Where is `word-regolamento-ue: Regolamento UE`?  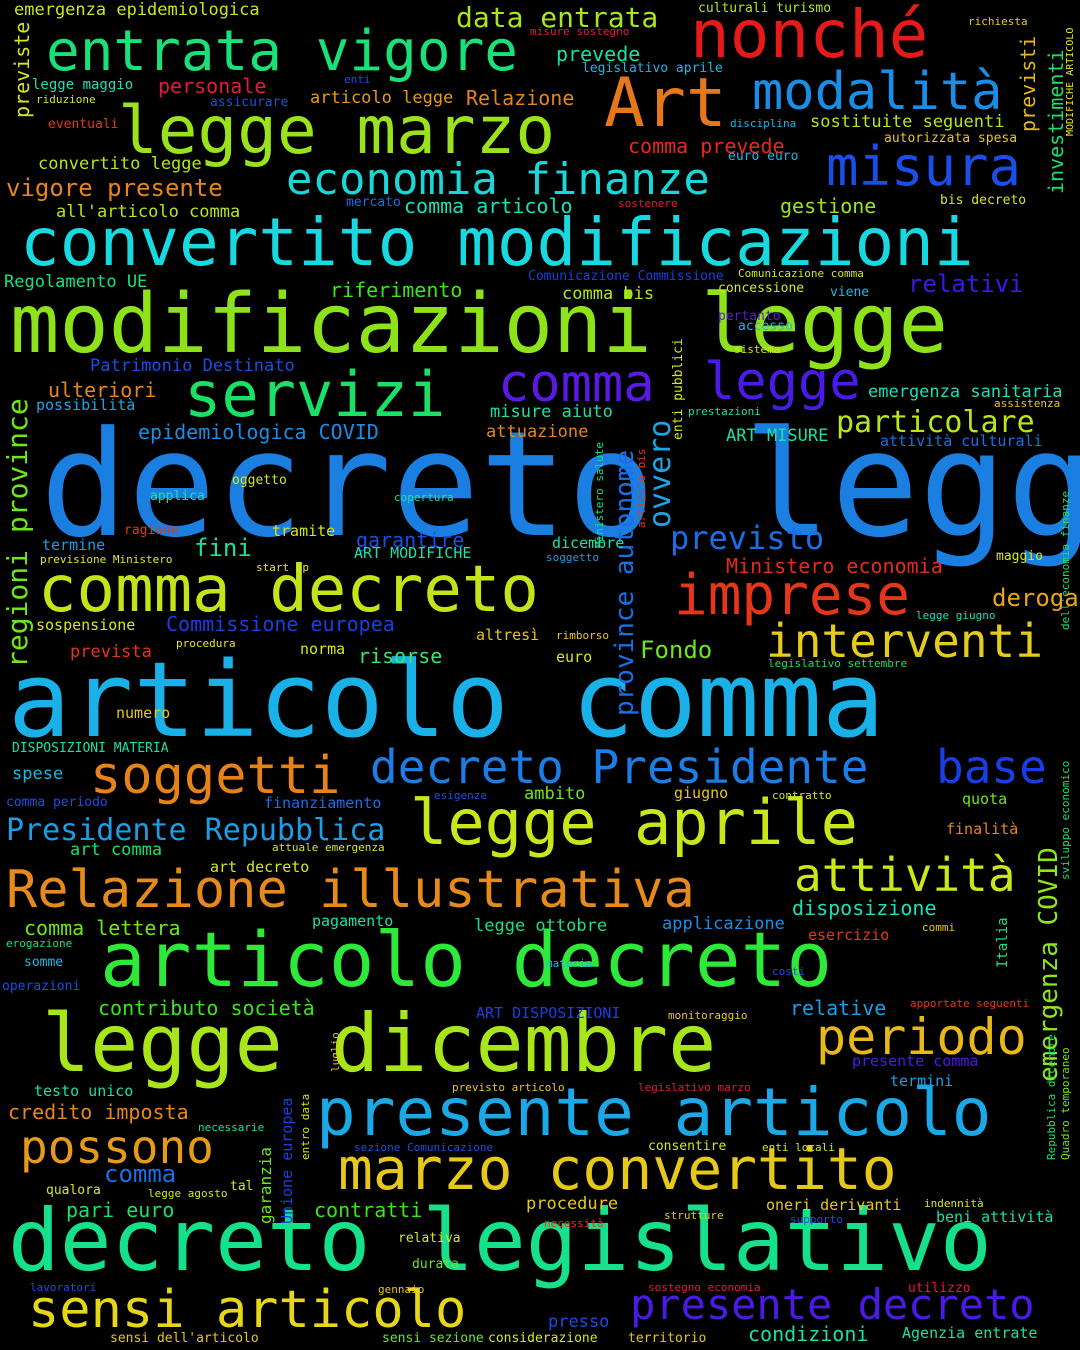
word-regolamento-ue: Regolamento UE is located at coordinates (76, 282).